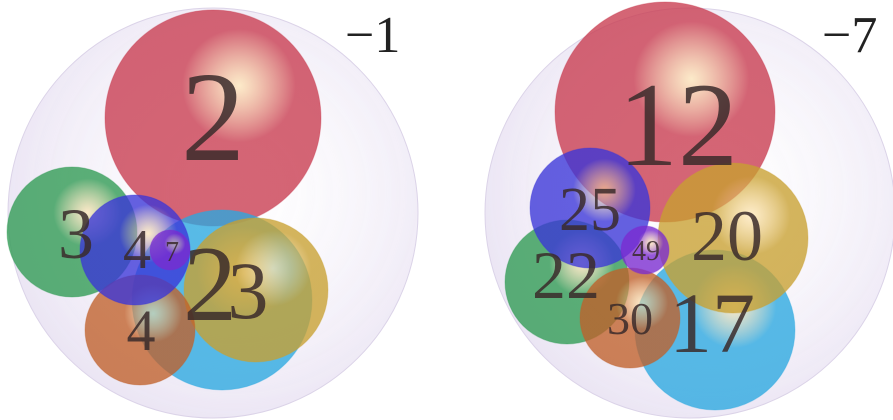  I want to click on sphere-label-1-0: 12, so click(678, 124).